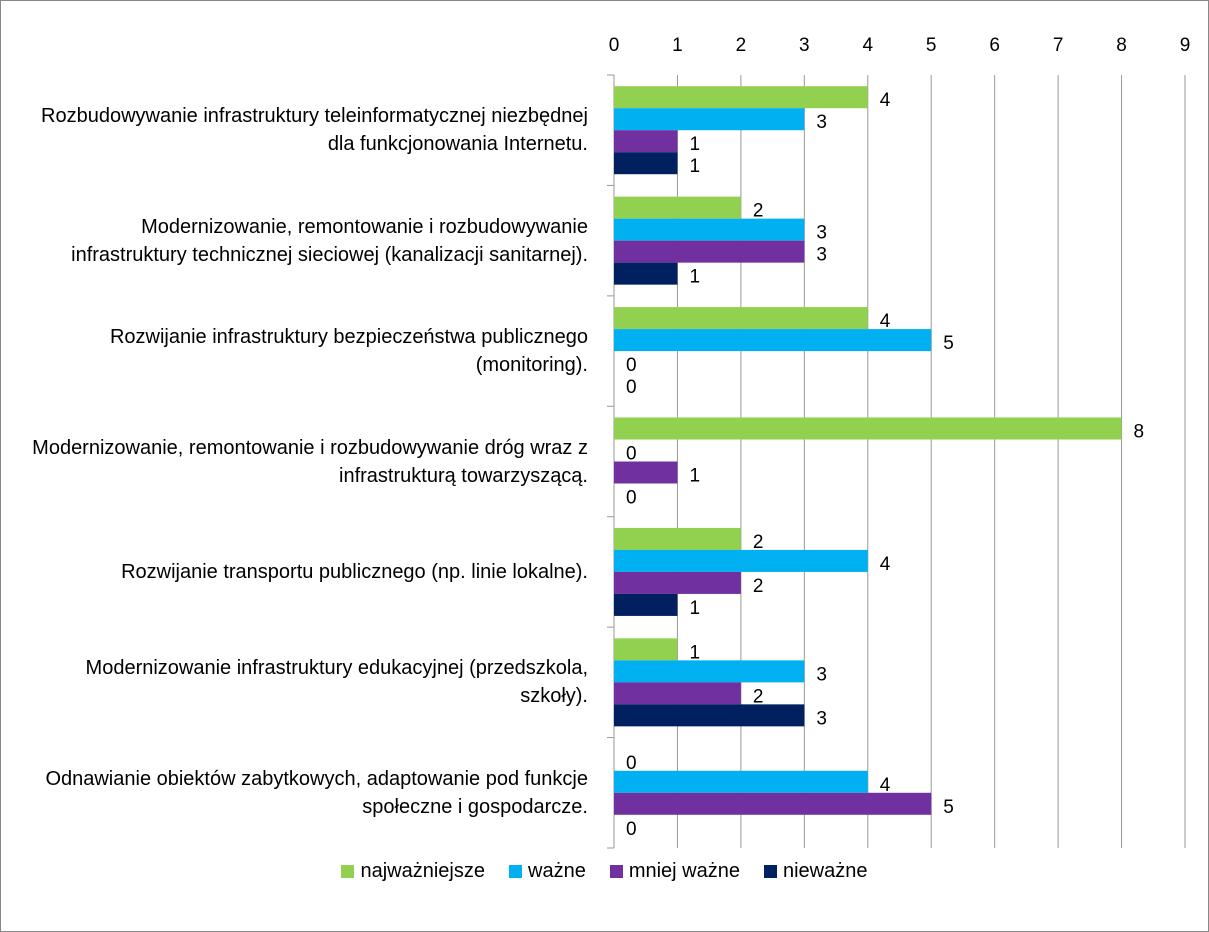 Image resolution: width=1209 pixels, height=932 pixels. What do you see at coordinates (684, 871) in the screenshot?
I see `legend-label: mniej ważne` at bounding box center [684, 871].